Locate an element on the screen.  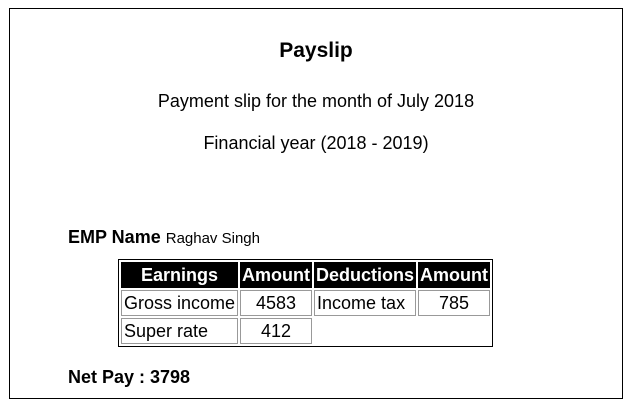
payslip-title: Payslip is located at coordinates (316, 50).